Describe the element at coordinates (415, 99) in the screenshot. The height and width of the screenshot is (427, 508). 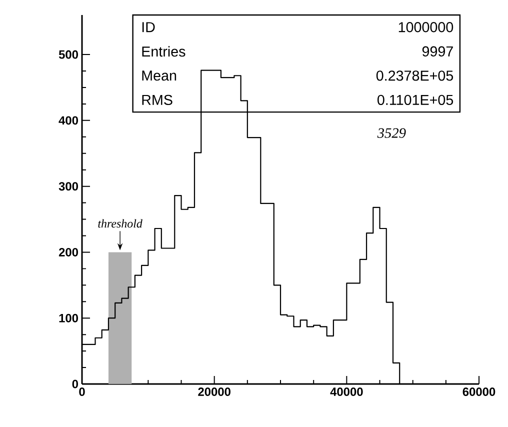
I see `annotation: 0.1101E+05` at that location.